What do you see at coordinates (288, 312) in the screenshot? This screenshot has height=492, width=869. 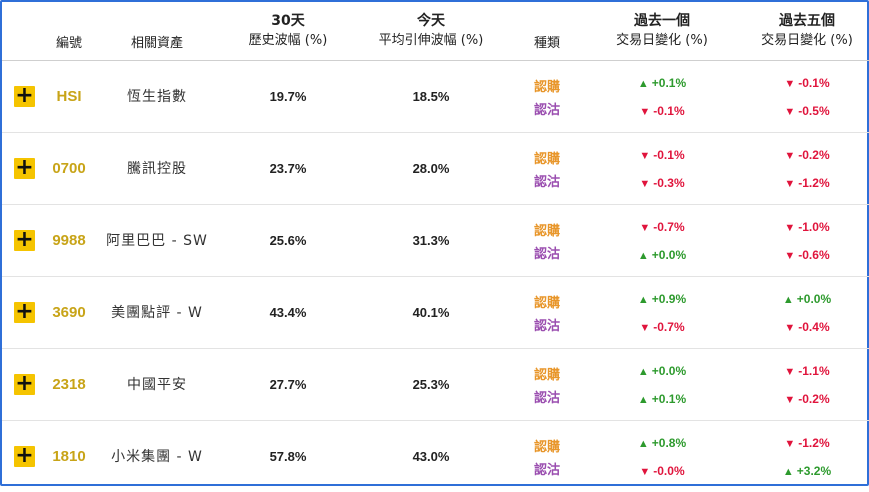 I see `hist-vol-value: 43.4%` at bounding box center [288, 312].